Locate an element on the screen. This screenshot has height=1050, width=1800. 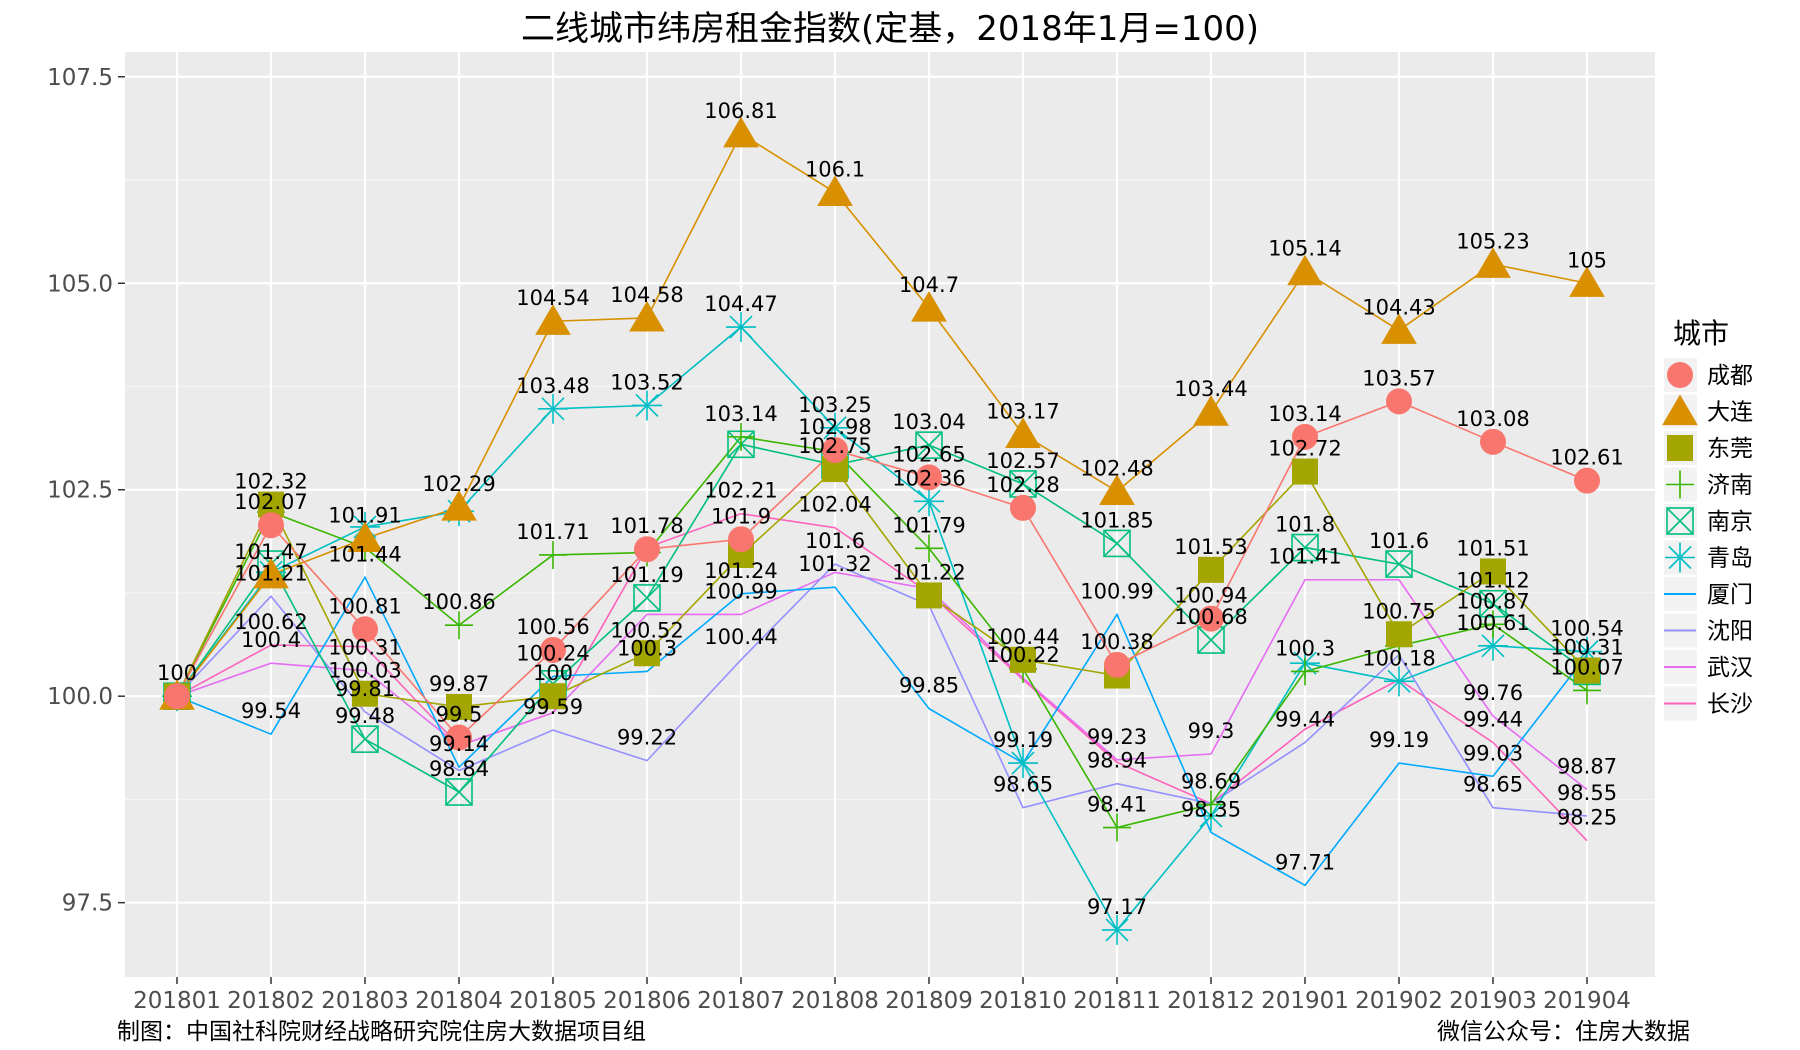
data-label: 104.43 is located at coordinates (1398, 307).